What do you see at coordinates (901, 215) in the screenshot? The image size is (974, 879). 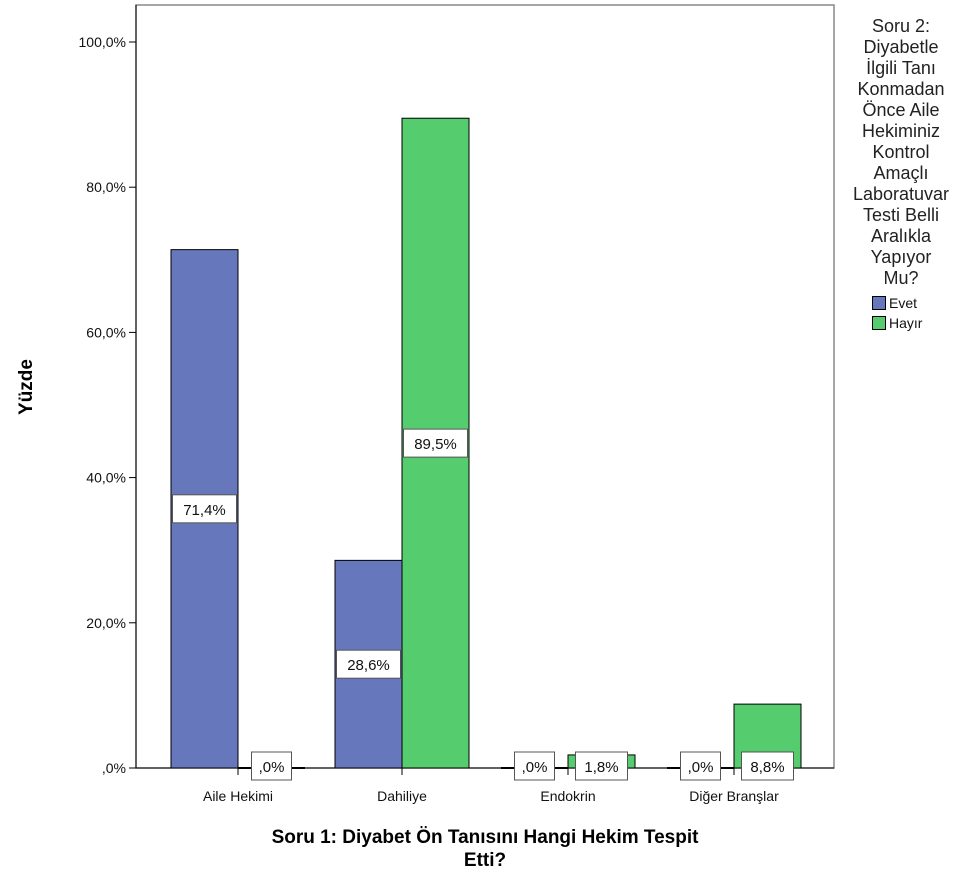 I see `legend-title-line: Testi Belli` at bounding box center [901, 215].